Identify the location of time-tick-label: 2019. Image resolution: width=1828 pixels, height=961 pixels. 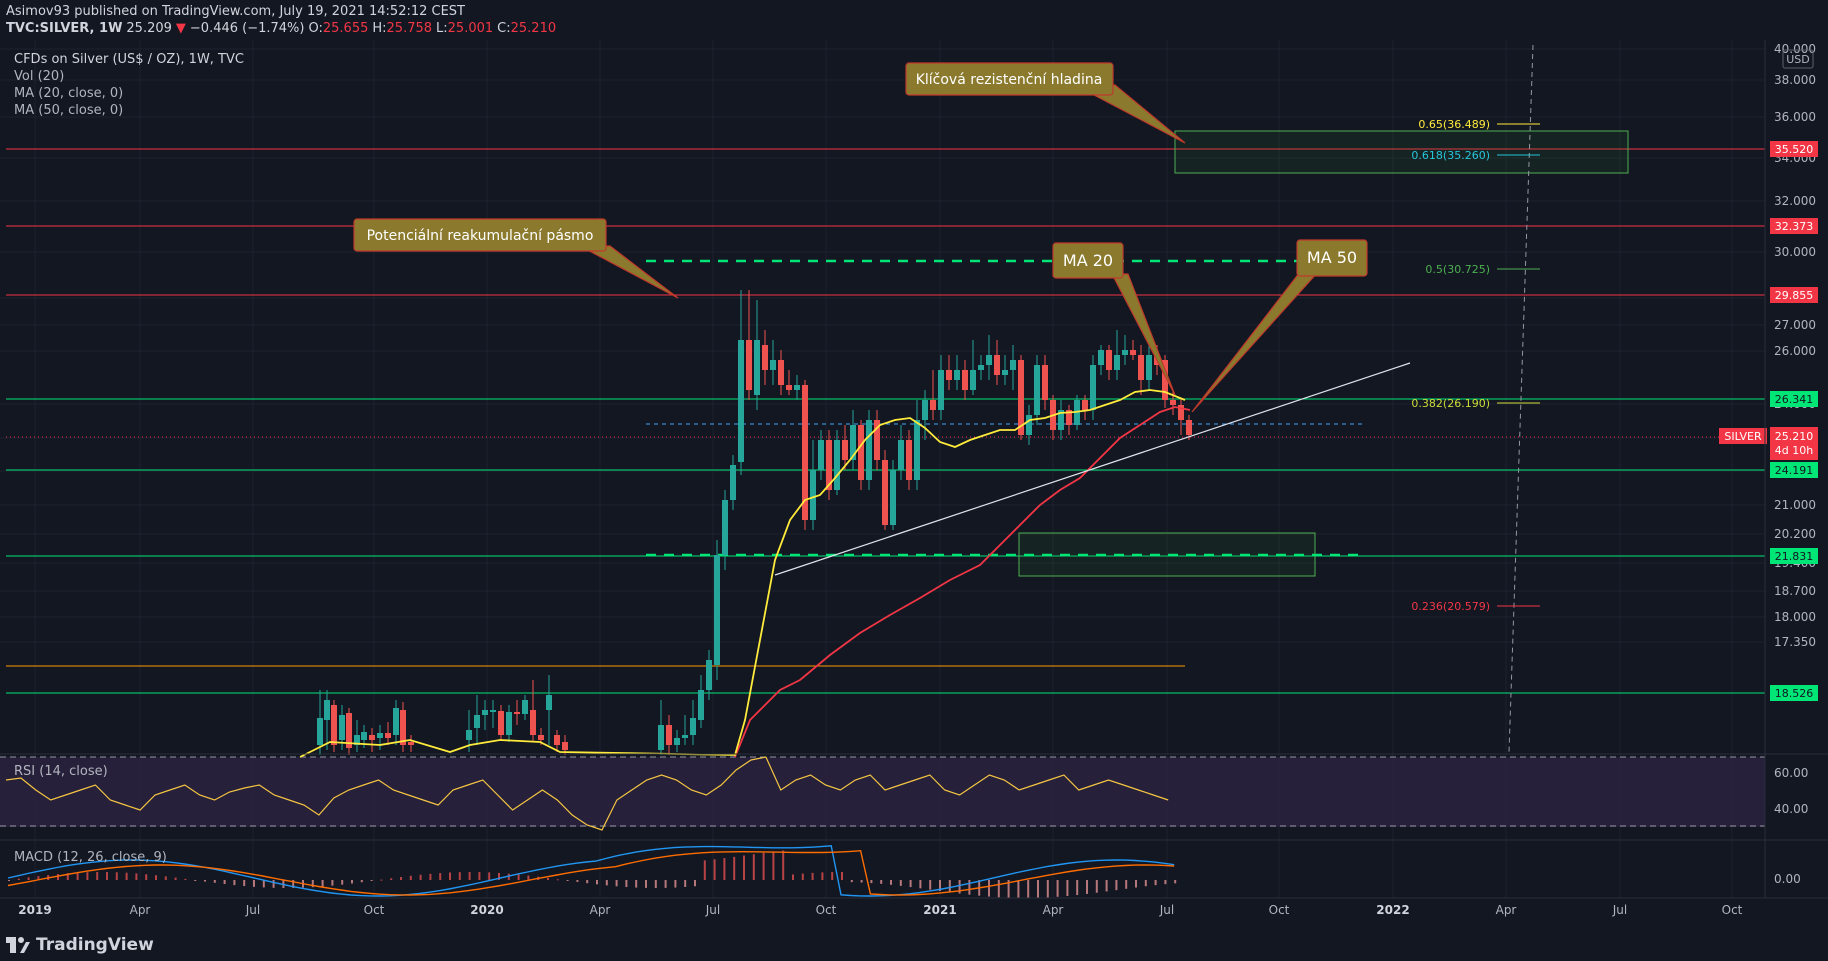
(34, 910).